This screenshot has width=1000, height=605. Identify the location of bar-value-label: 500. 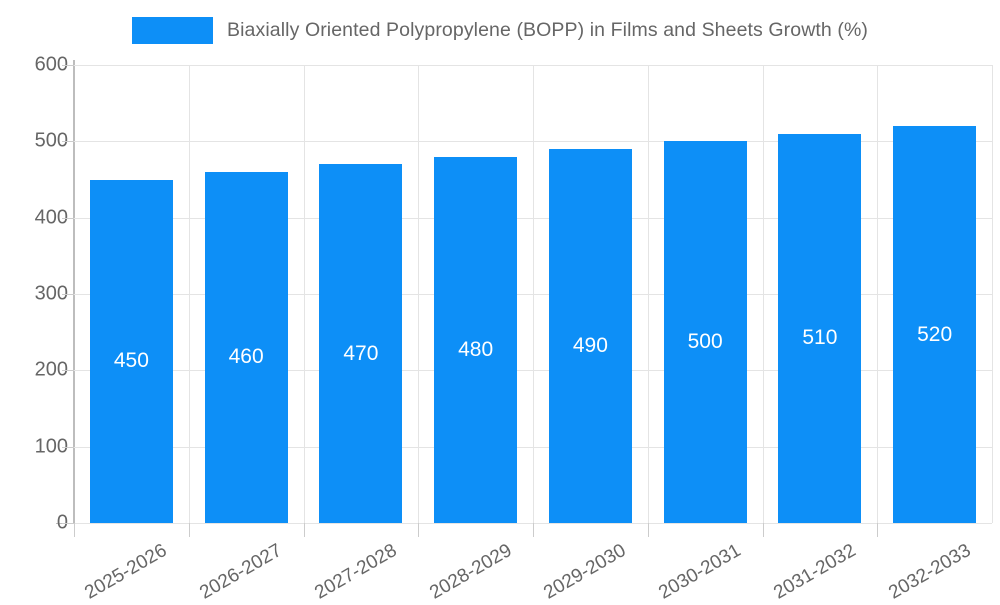
(705, 342).